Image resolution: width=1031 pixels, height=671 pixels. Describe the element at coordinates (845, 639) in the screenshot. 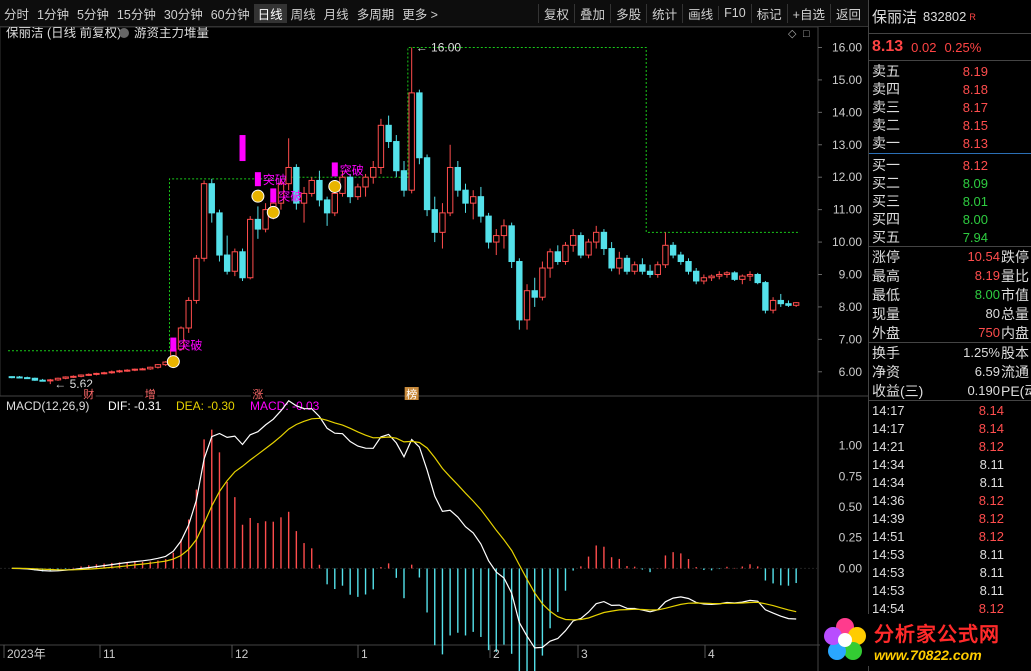

I see `flower-logo-icon` at that location.